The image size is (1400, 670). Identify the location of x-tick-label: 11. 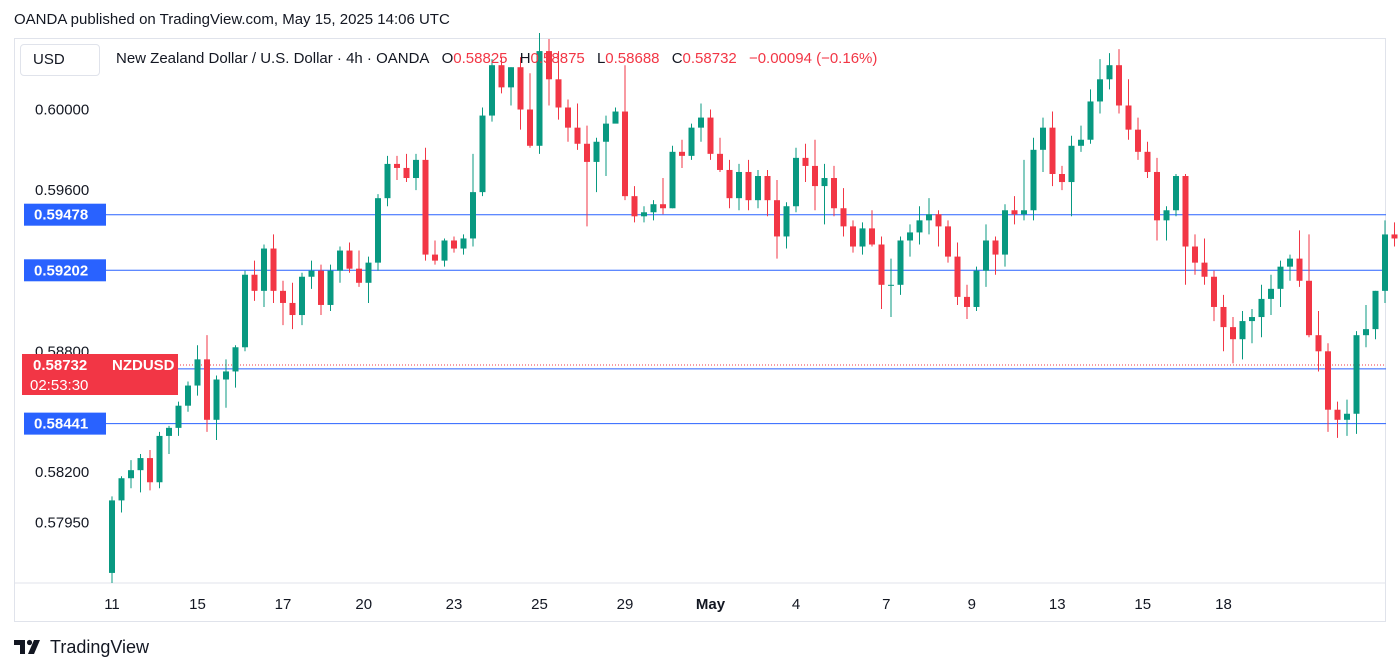
(112, 604).